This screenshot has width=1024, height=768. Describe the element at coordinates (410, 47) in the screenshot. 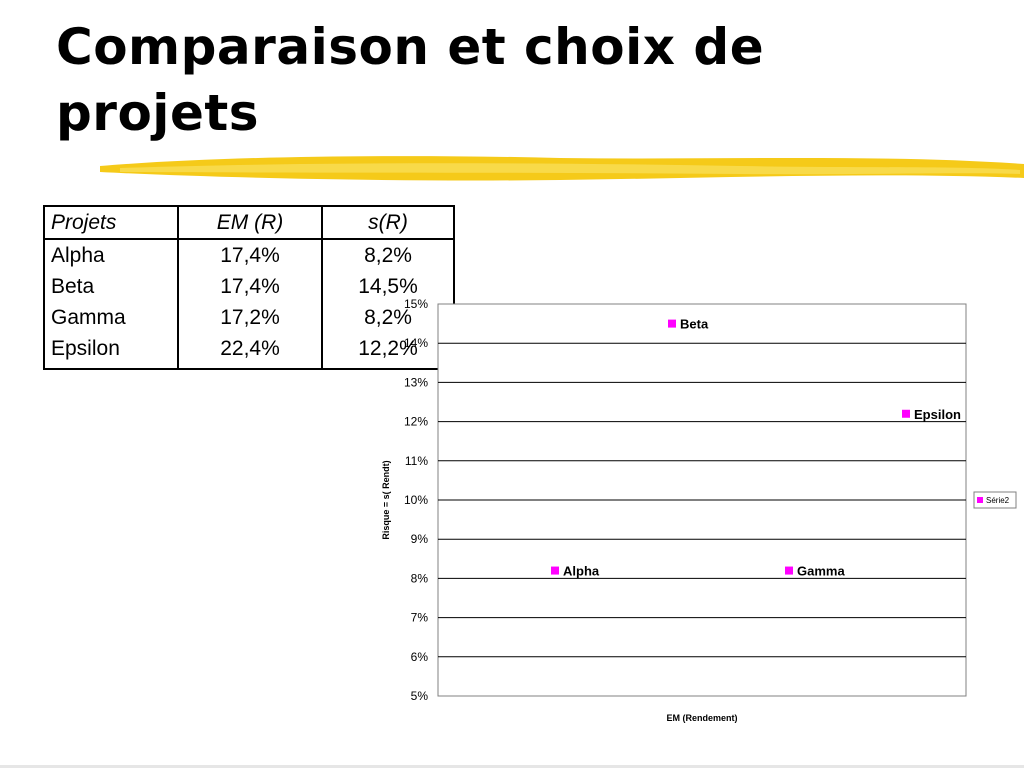

I see `title-line-1: Comparaison et choix de` at that location.